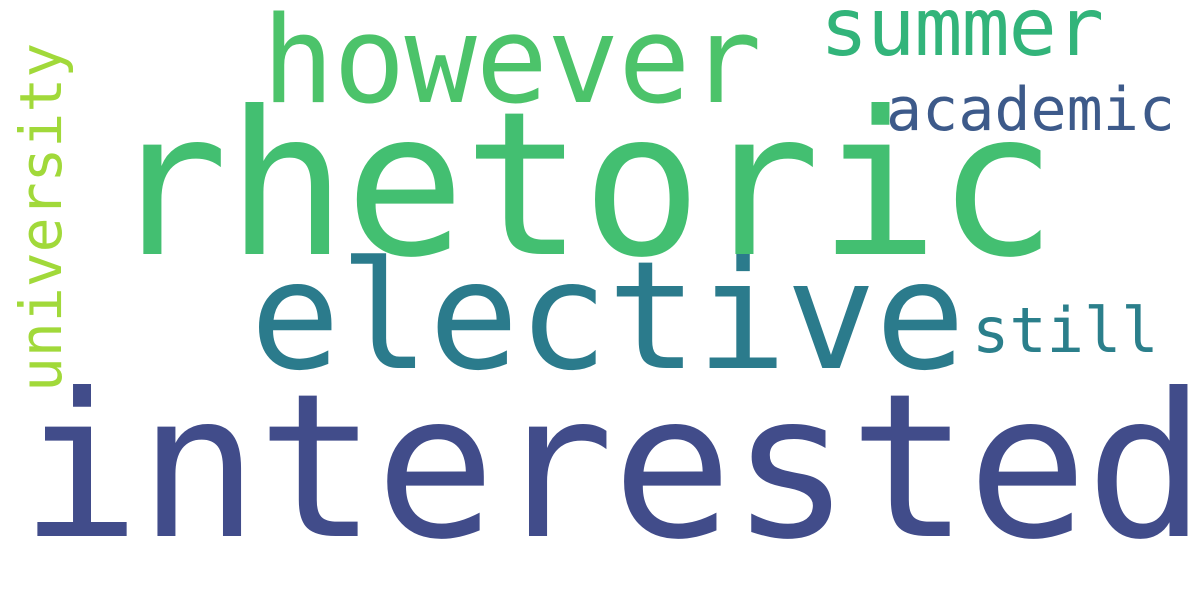 This screenshot has height=600, width=1200. What do you see at coordinates (1030, 110) in the screenshot?
I see `word-academic: academic` at bounding box center [1030, 110].